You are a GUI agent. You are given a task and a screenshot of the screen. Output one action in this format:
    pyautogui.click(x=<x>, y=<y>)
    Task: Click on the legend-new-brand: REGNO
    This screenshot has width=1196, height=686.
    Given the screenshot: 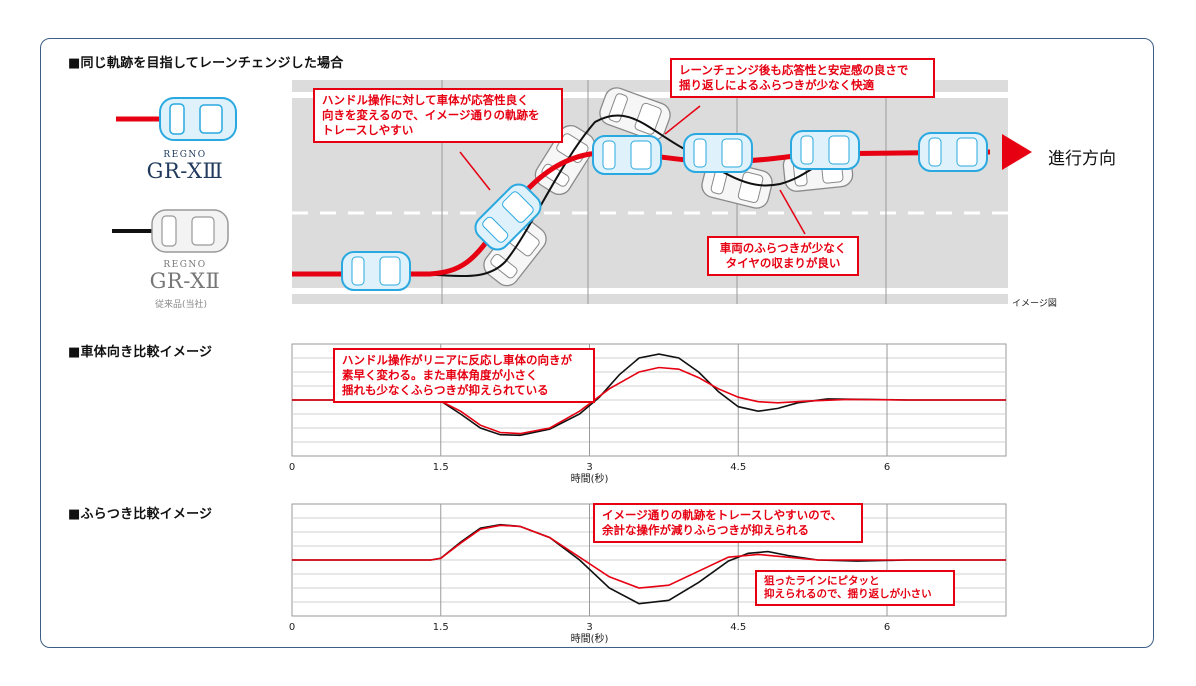 What is the action you would take?
    pyautogui.click(x=185, y=155)
    